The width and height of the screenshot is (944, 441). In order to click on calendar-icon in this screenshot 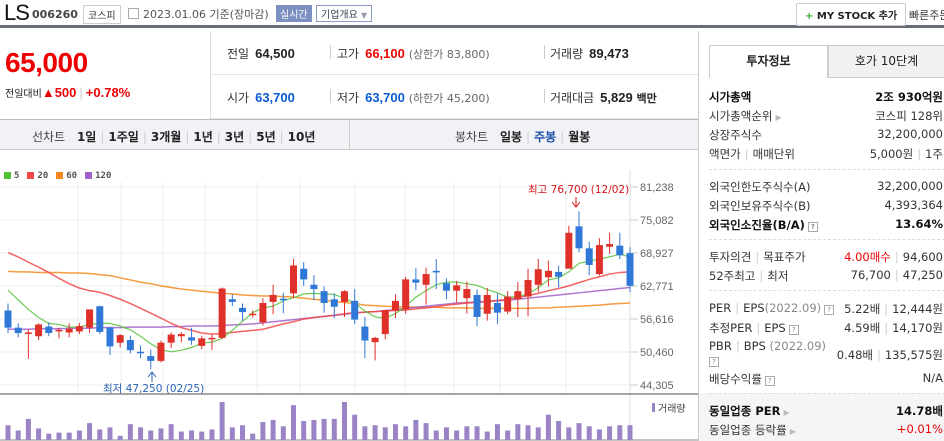, I will do `click(133, 13)`.